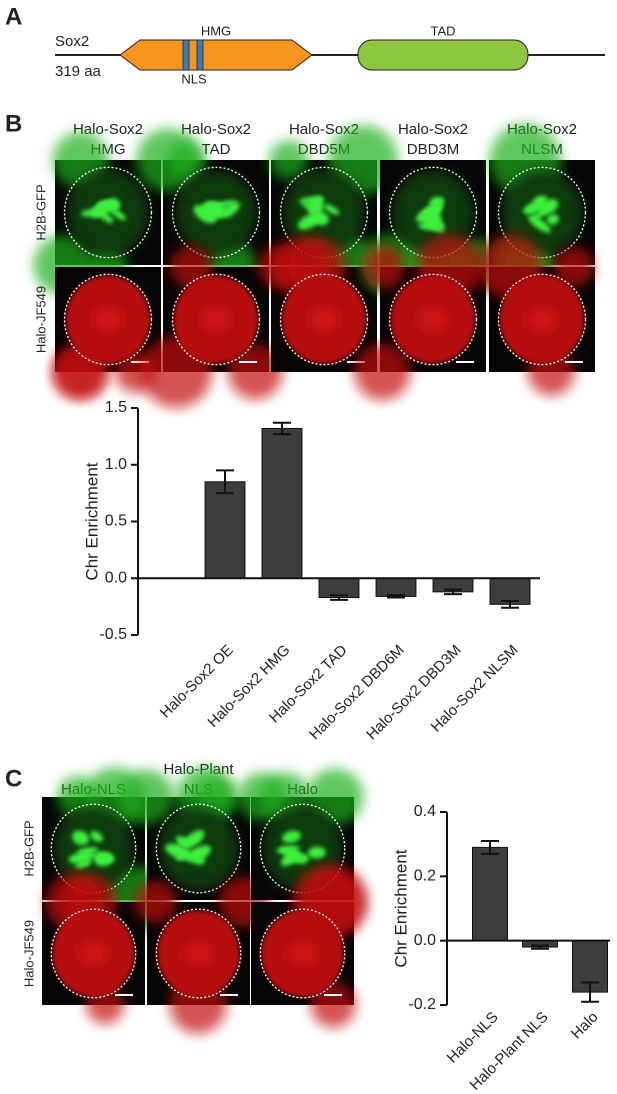 The width and height of the screenshot is (617, 1094). I want to click on column-label: TAD, so click(216, 149).